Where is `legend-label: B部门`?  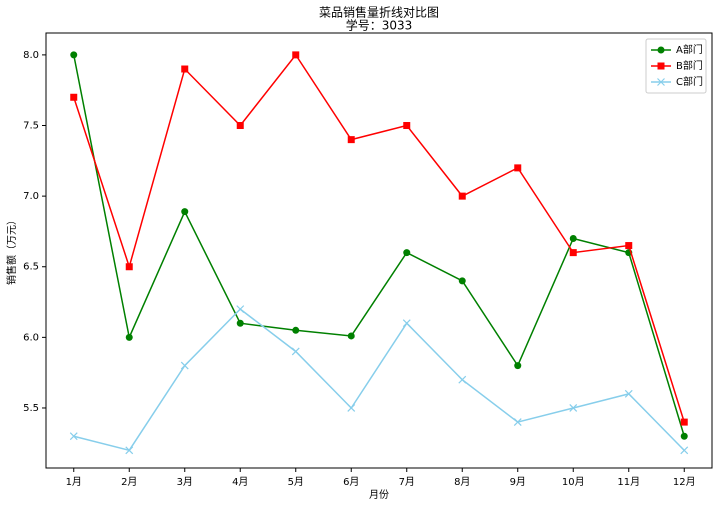
legend-label: B部门 is located at coordinates (689, 65).